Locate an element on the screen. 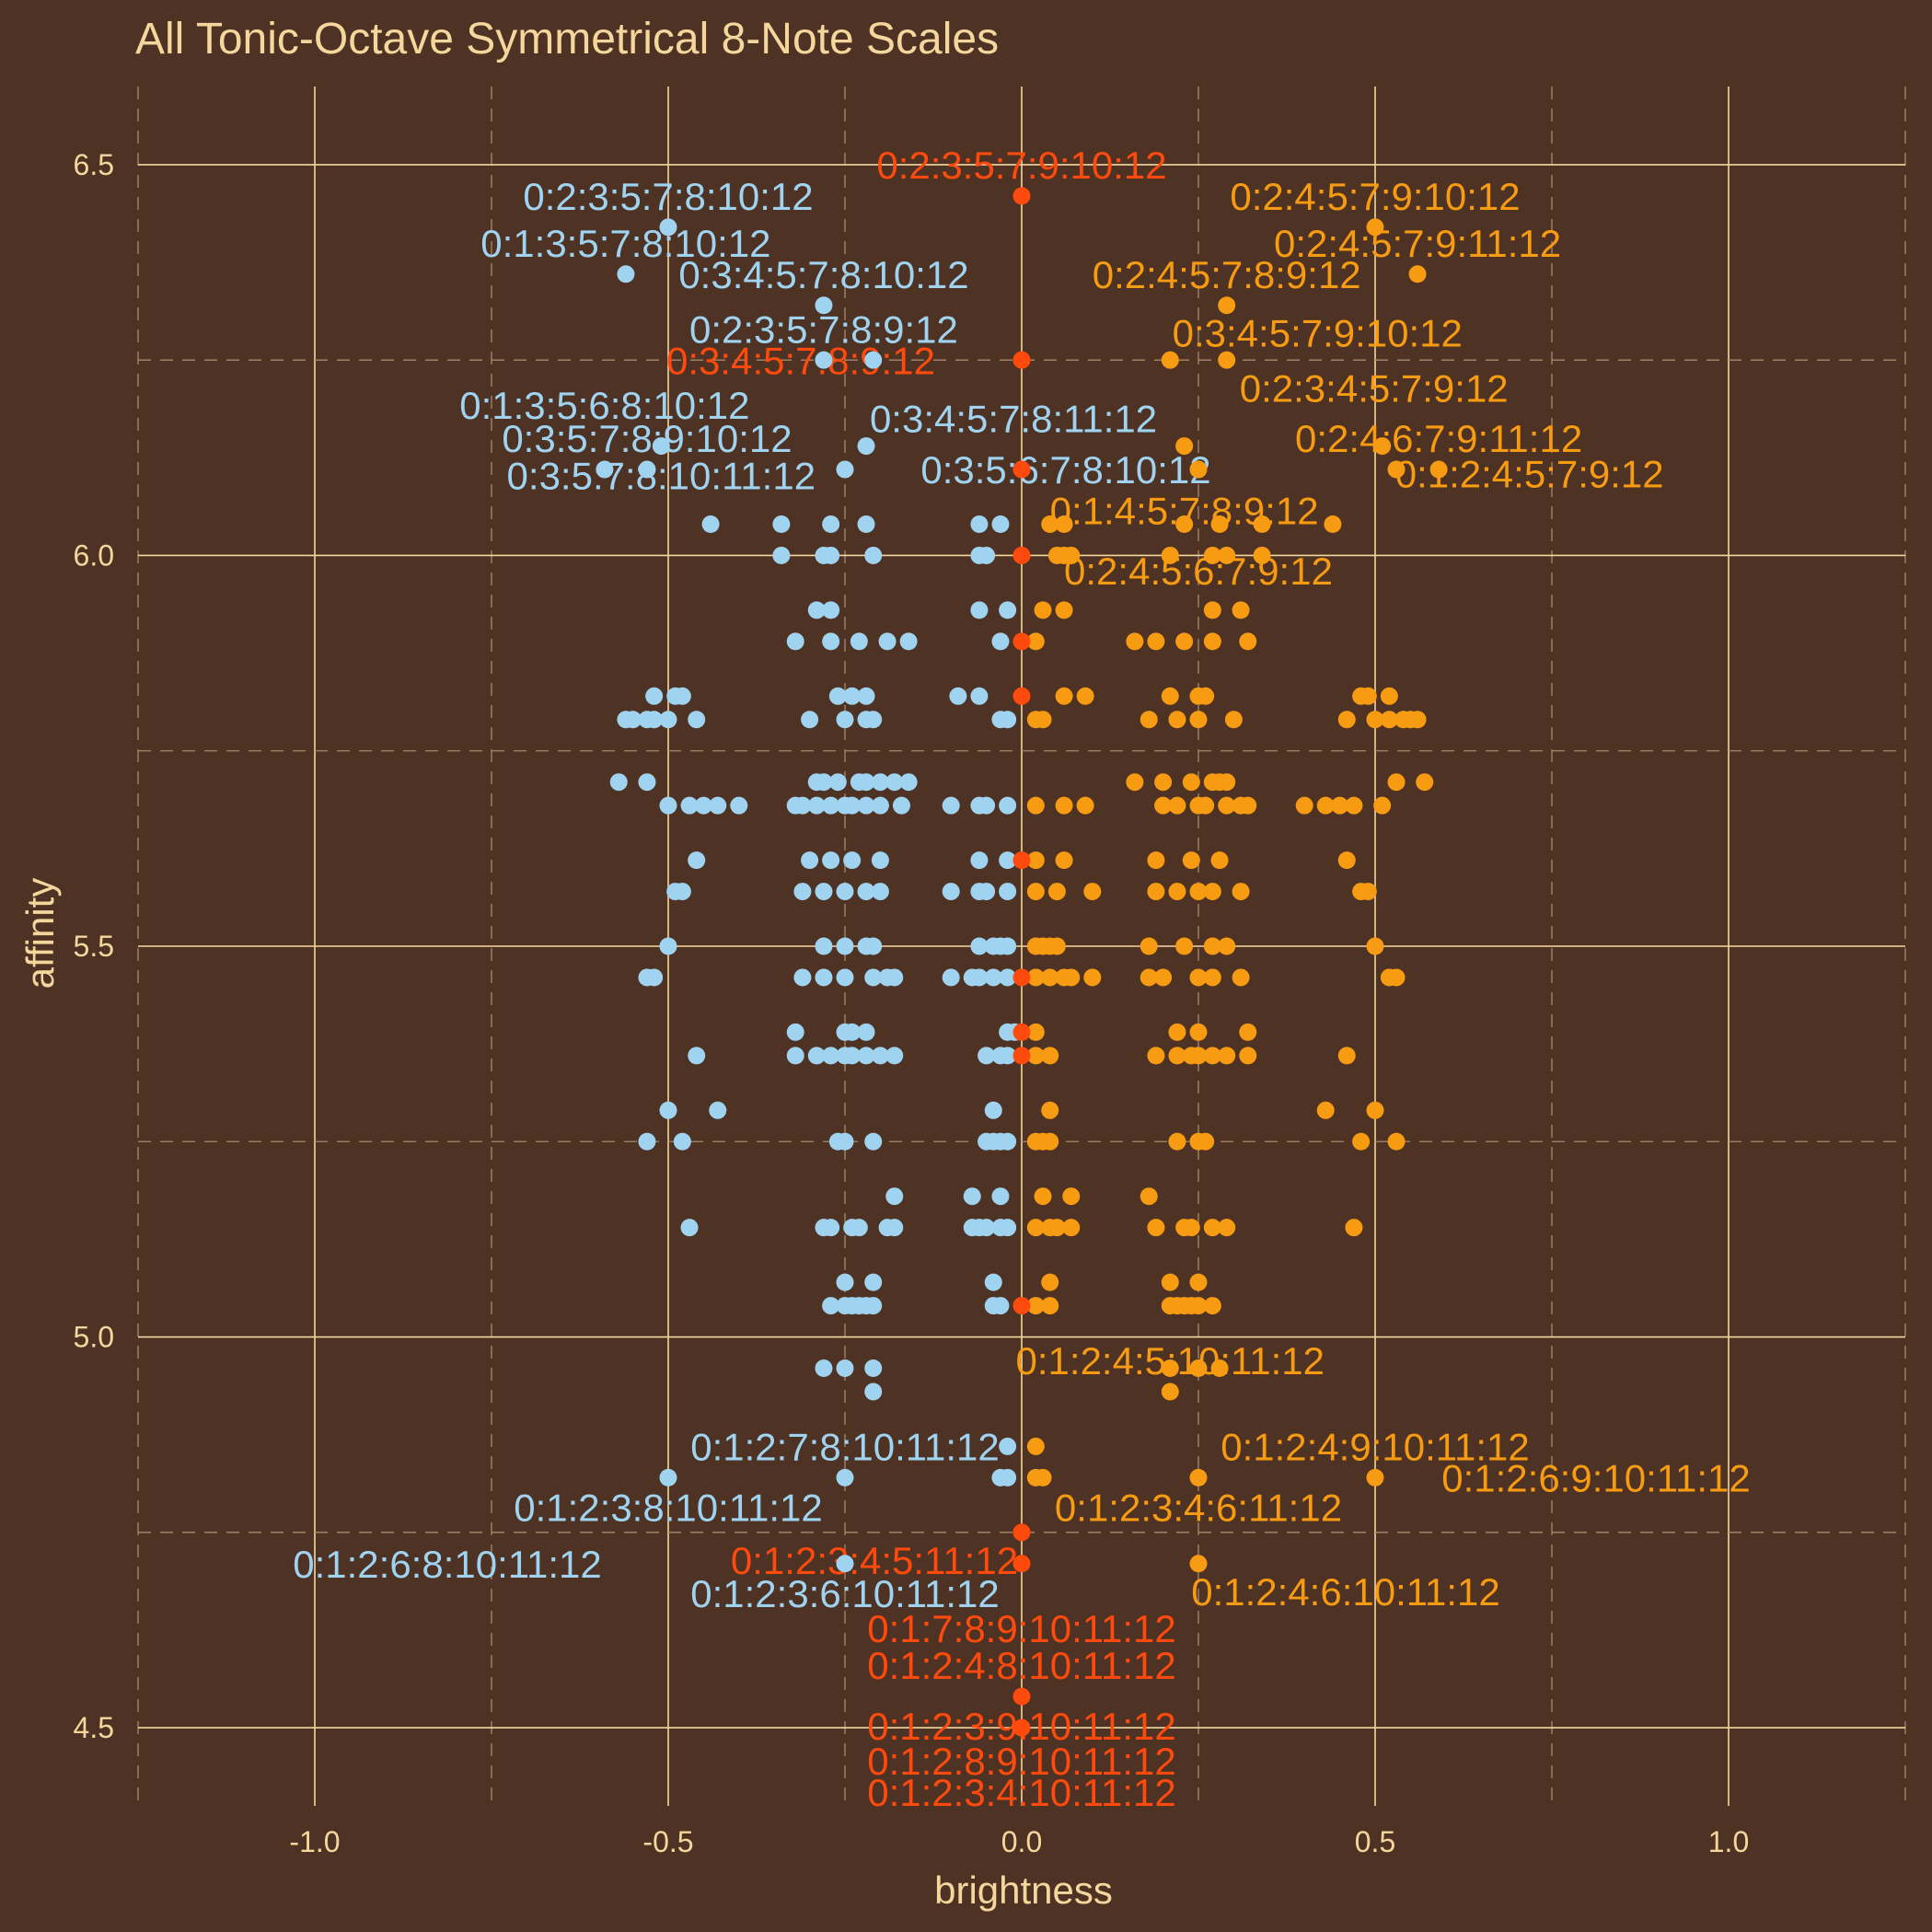  point-label: 0:1:2:7:8:10:11:12 is located at coordinates (845, 1448).